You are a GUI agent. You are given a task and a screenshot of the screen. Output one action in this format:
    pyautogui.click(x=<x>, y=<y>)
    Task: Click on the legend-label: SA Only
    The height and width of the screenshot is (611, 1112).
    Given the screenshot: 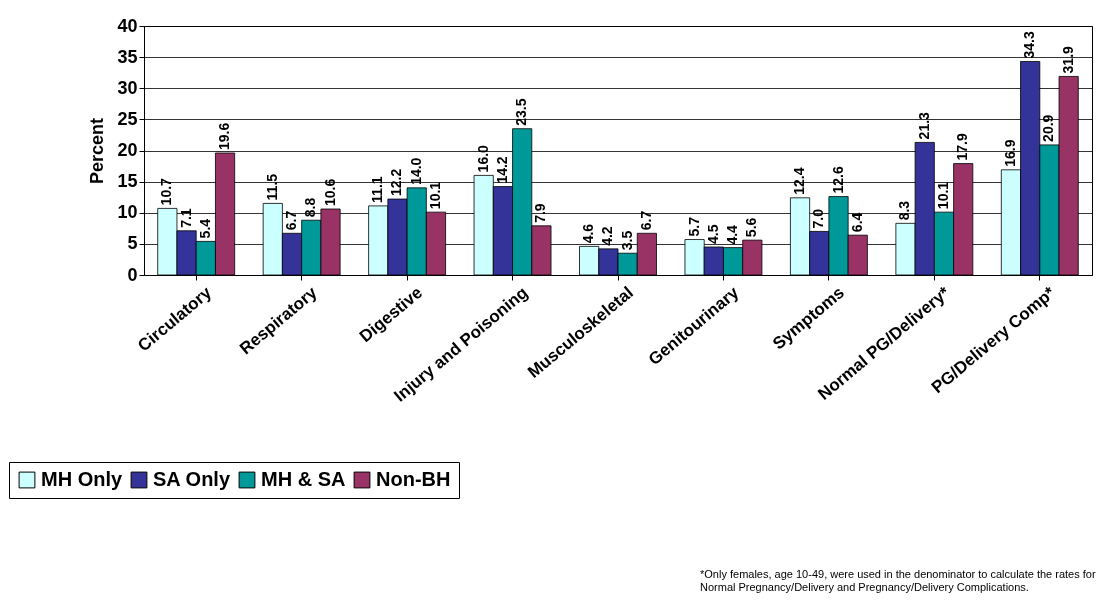 What is the action you would take?
    pyautogui.click(x=192, y=479)
    